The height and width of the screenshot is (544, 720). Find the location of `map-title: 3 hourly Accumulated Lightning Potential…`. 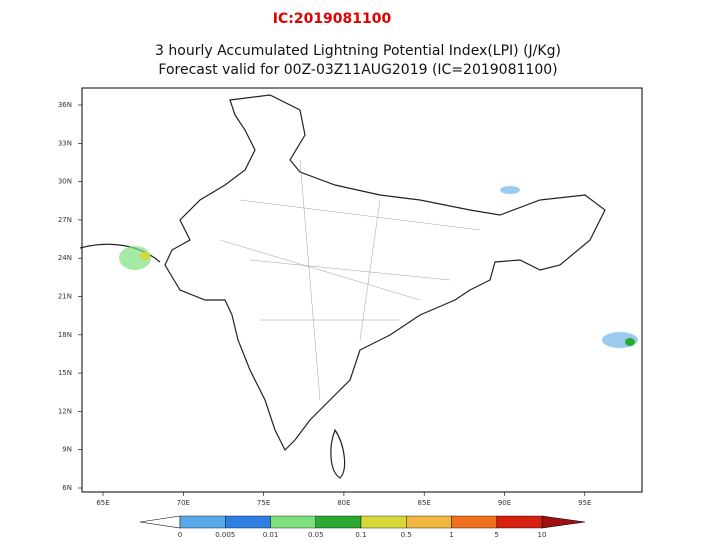

map-title: 3 hourly Accumulated Lightning Potential… is located at coordinates (358, 51).